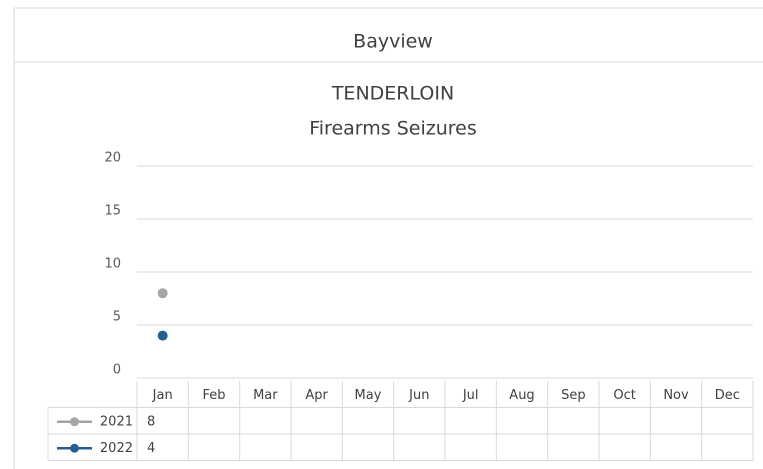 Image resolution: width=763 pixels, height=469 pixels. Describe the element at coordinates (265, 395) in the screenshot. I see `x-tick-label: Mar` at that location.